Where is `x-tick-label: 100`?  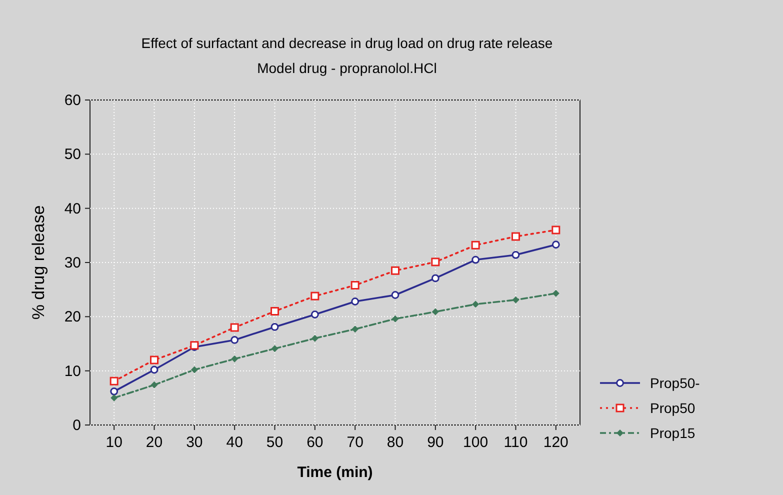
x-tick-label: 100 is located at coordinates (475, 442).